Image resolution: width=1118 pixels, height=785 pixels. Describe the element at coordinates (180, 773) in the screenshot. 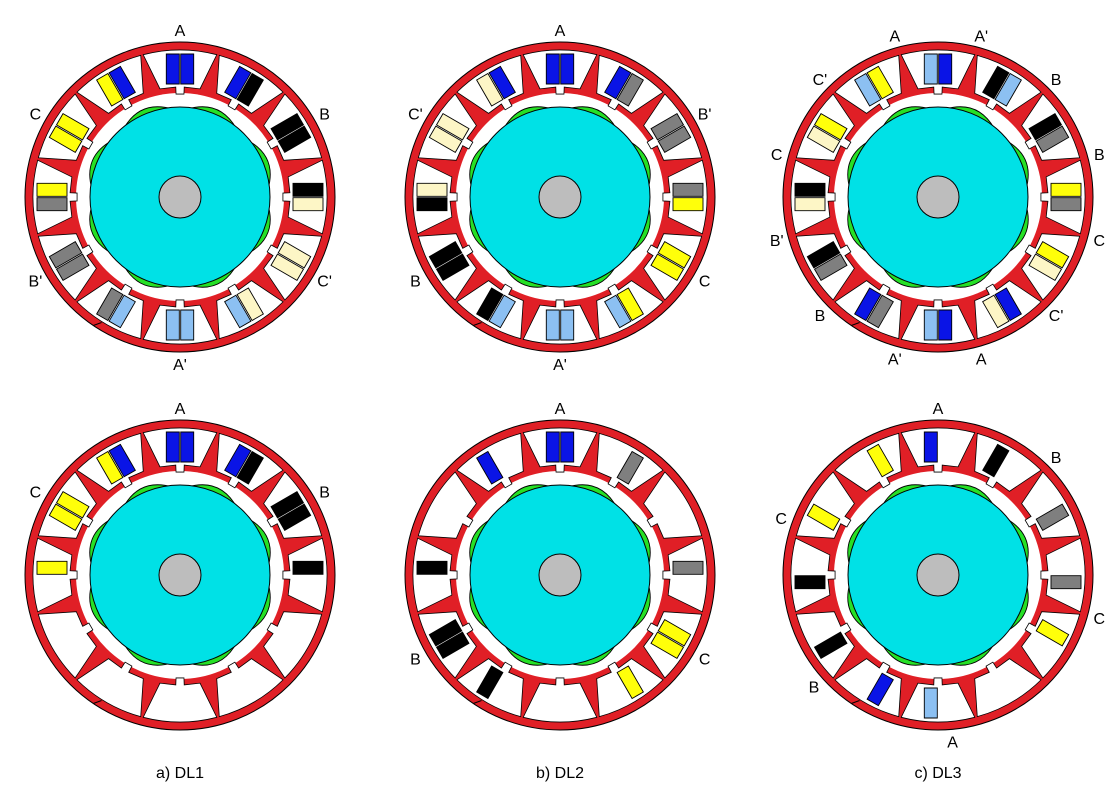

I see `caption-dl1: a) DL1` at that location.